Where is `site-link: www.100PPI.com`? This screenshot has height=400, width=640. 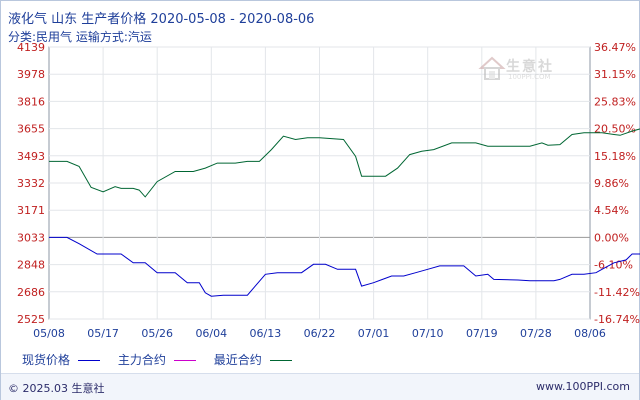
site-link: www.100PPI.com is located at coordinates (583, 386).